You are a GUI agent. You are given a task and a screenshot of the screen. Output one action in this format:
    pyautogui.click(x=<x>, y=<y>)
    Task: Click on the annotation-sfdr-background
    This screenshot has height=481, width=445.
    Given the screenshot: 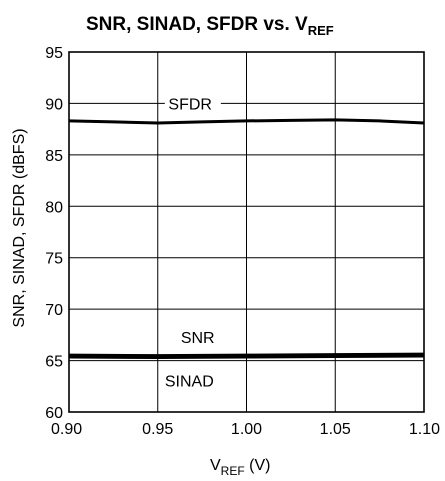 What is the action you would take?
    pyautogui.click(x=192, y=103)
    